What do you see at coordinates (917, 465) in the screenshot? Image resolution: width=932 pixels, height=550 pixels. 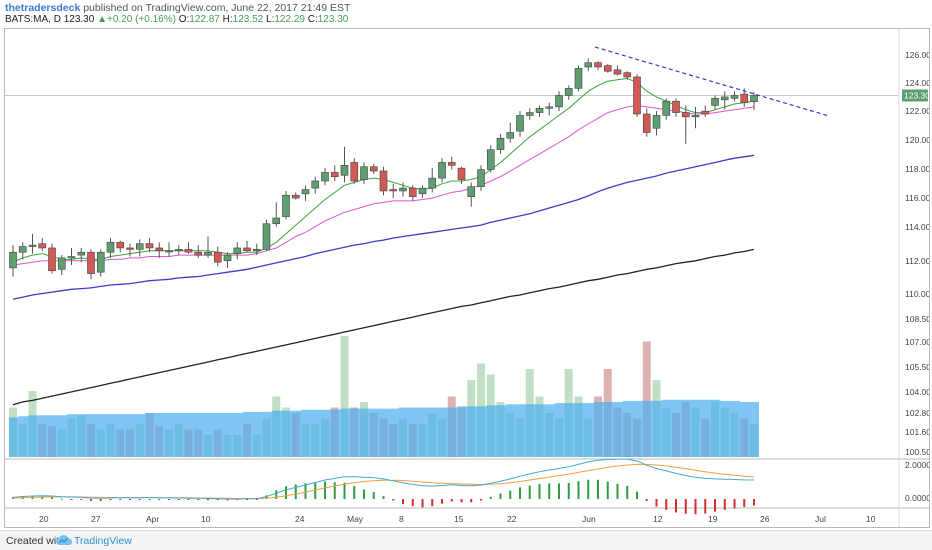 I see `indicator-tick-label: 2.0000` at bounding box center [917, 465].